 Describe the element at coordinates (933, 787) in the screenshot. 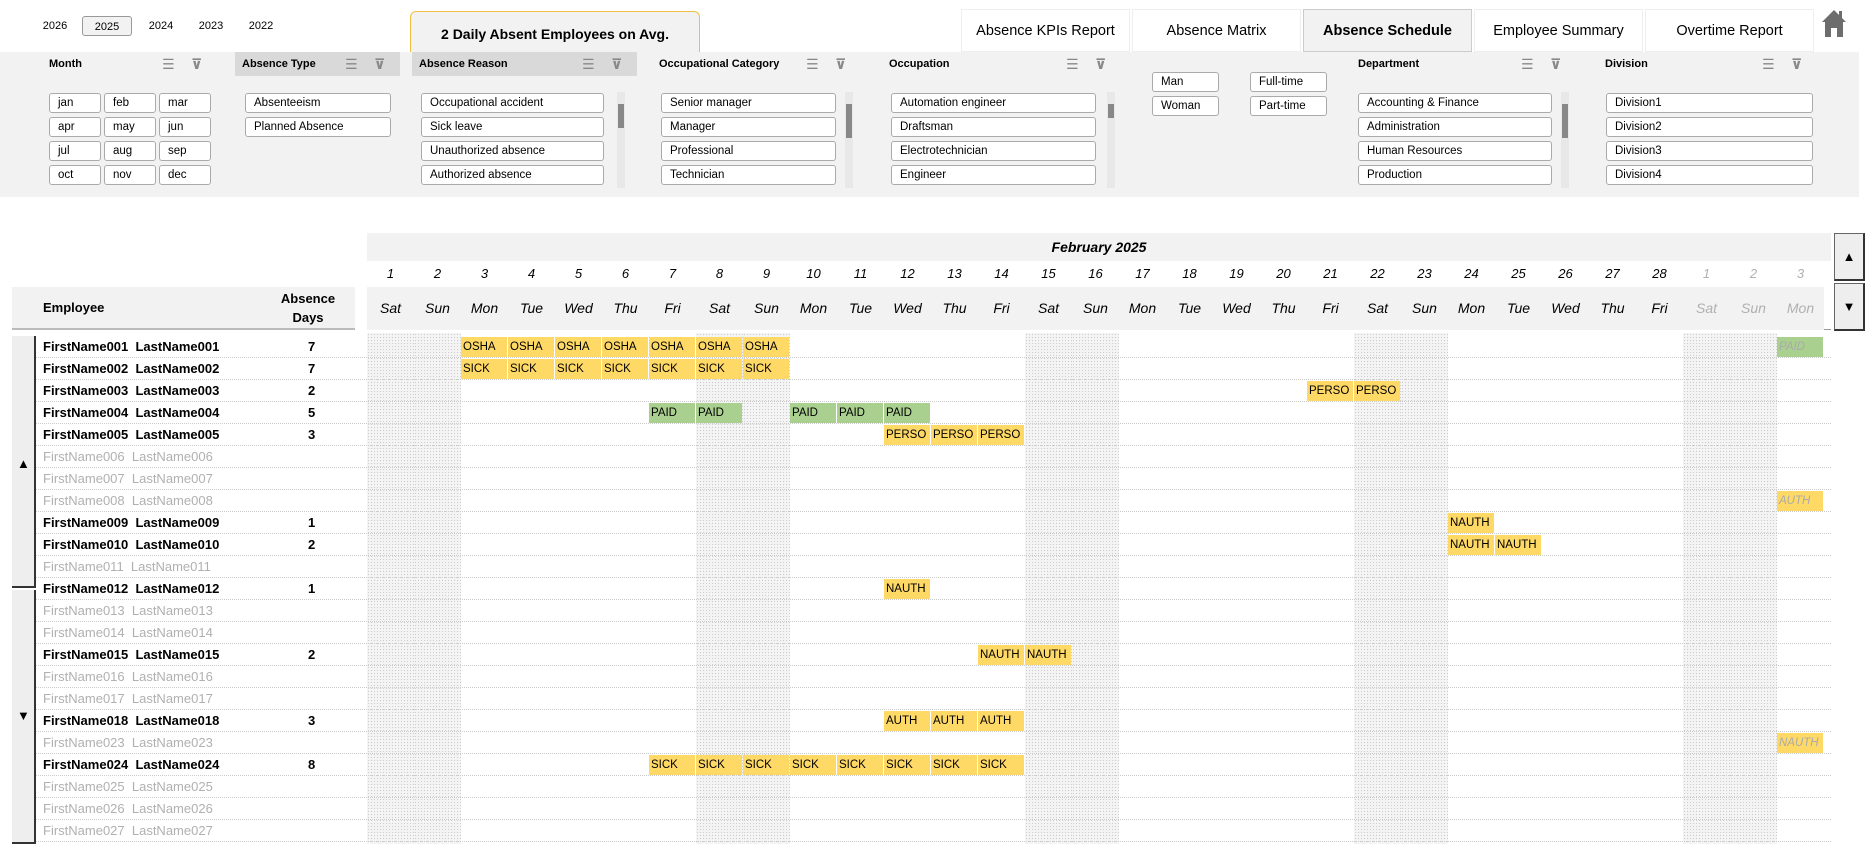

I see `table-row: FirstName025 LastName025` at that location.